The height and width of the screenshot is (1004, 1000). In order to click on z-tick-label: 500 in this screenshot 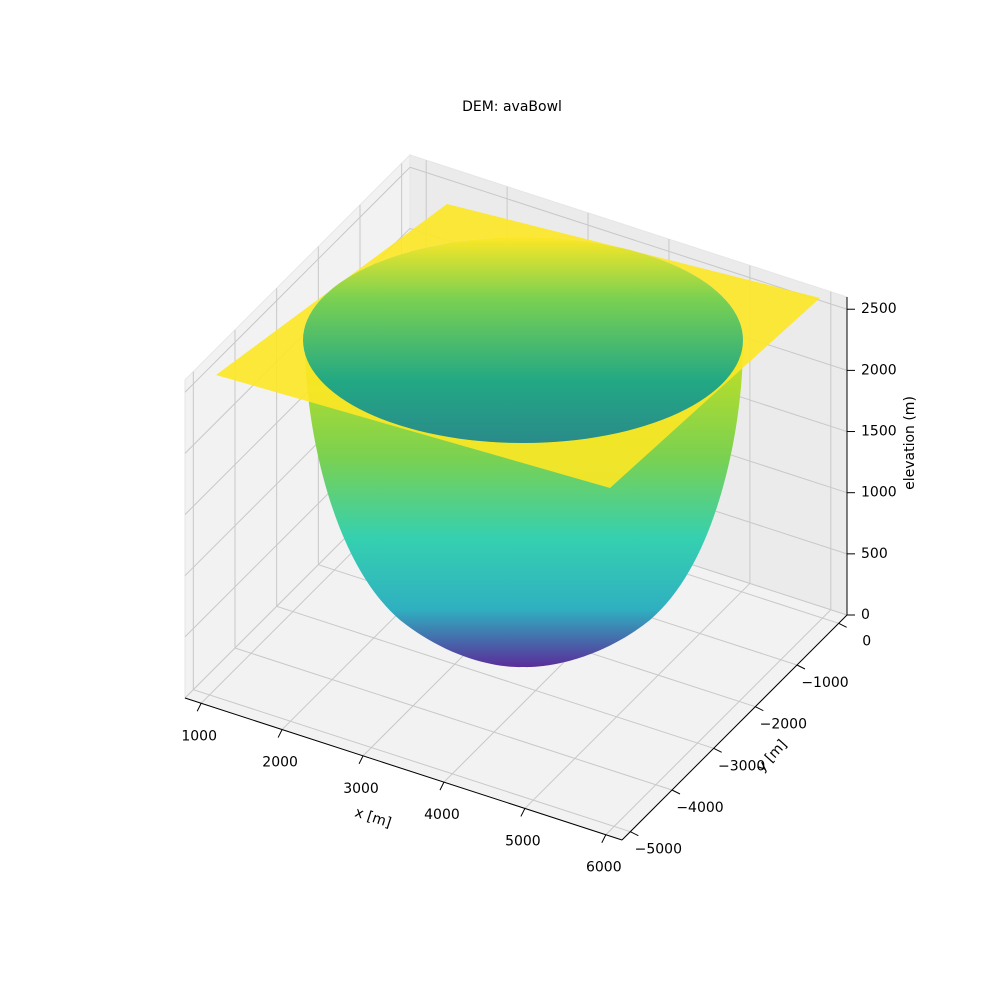, I will do `click(874, 554)`.